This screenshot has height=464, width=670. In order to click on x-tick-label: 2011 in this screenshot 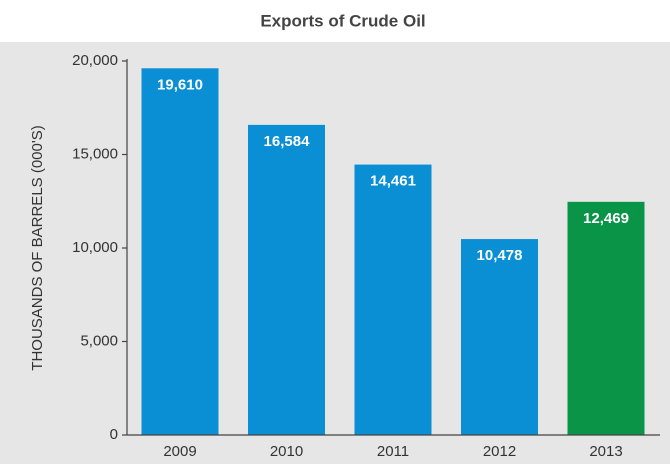, I will do `click(393, 451)`.